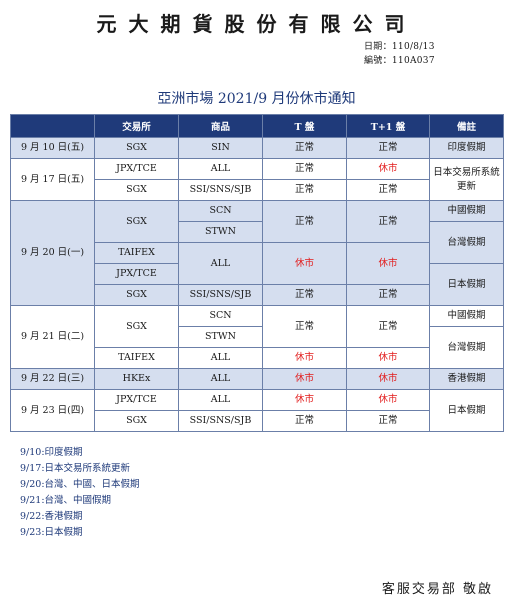 The width and height of the screenshot is (513, 600). I want to click on product-cell: SIN, so click(220, 148).